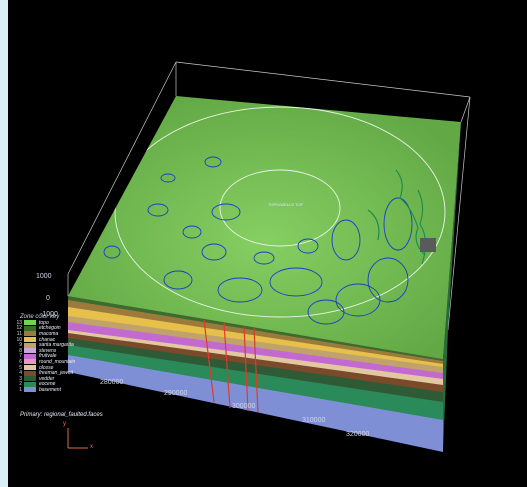  I want to click on easting-tick: 290000, so click(175, 393).